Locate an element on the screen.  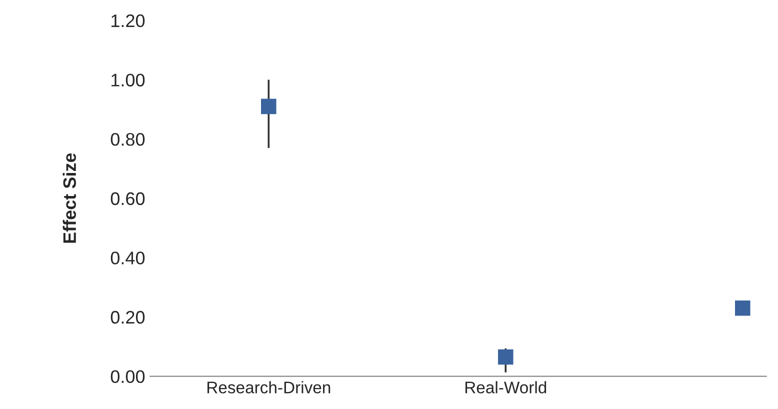
y-tick-label: 0.20 is located at coordinates (127, 317).